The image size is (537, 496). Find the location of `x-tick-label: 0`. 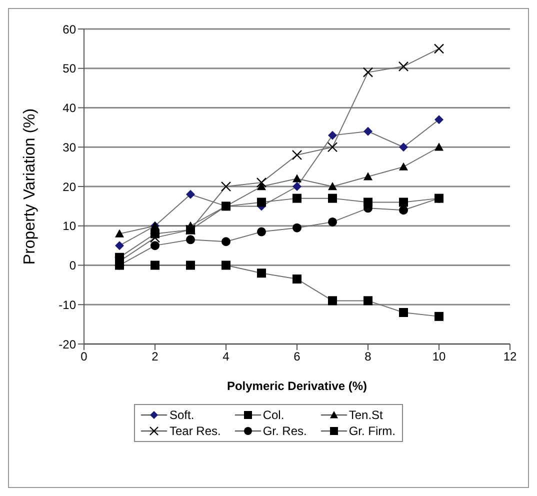

x-tick-label: 0 is located at coordinates (84, 357).